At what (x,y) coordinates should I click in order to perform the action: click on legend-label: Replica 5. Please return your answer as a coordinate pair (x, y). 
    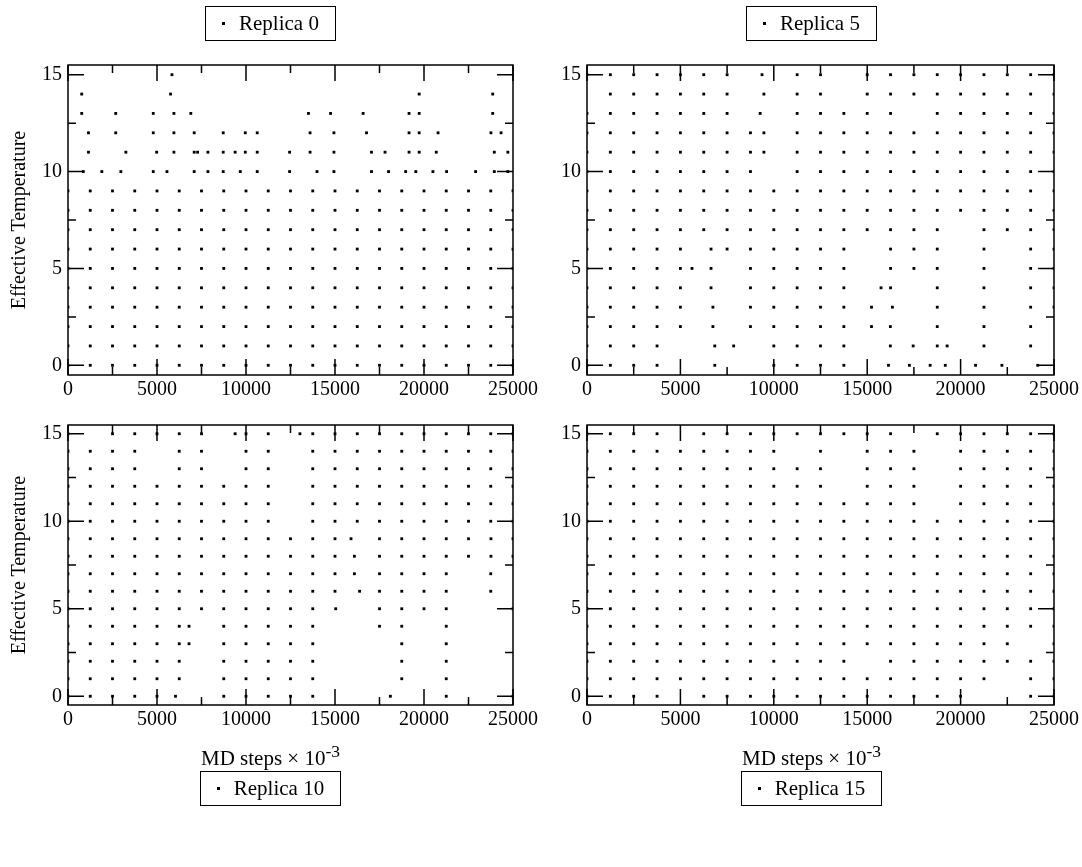
    Looking at the image, I should click on (820, 23).